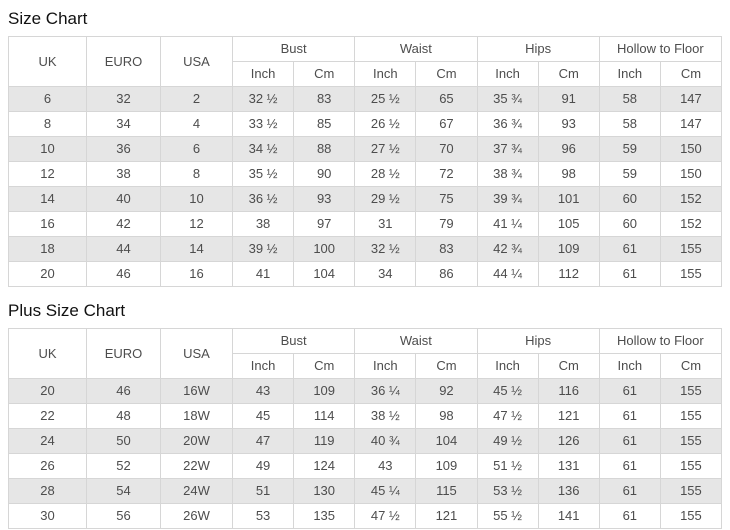 The width and height of the screenshot is (730, 530). Describe the element at coordinates (47, 274) in the screenshot. I see `table-cell: 20` at that location.